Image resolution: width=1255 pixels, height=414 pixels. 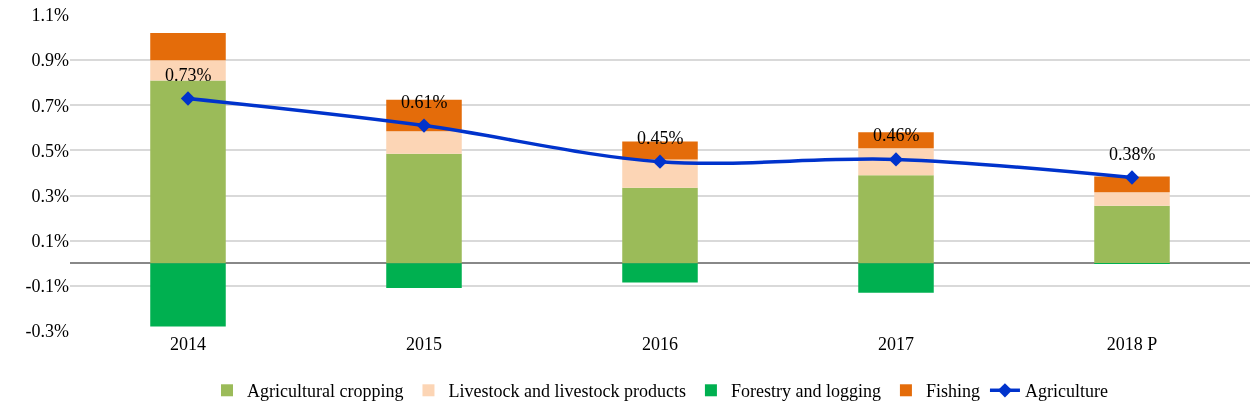 What do you see at coordinates (567, 391) in the screenshot?
I see `legend-label: Livestock and livestock products` at bounding box center [567, 391].